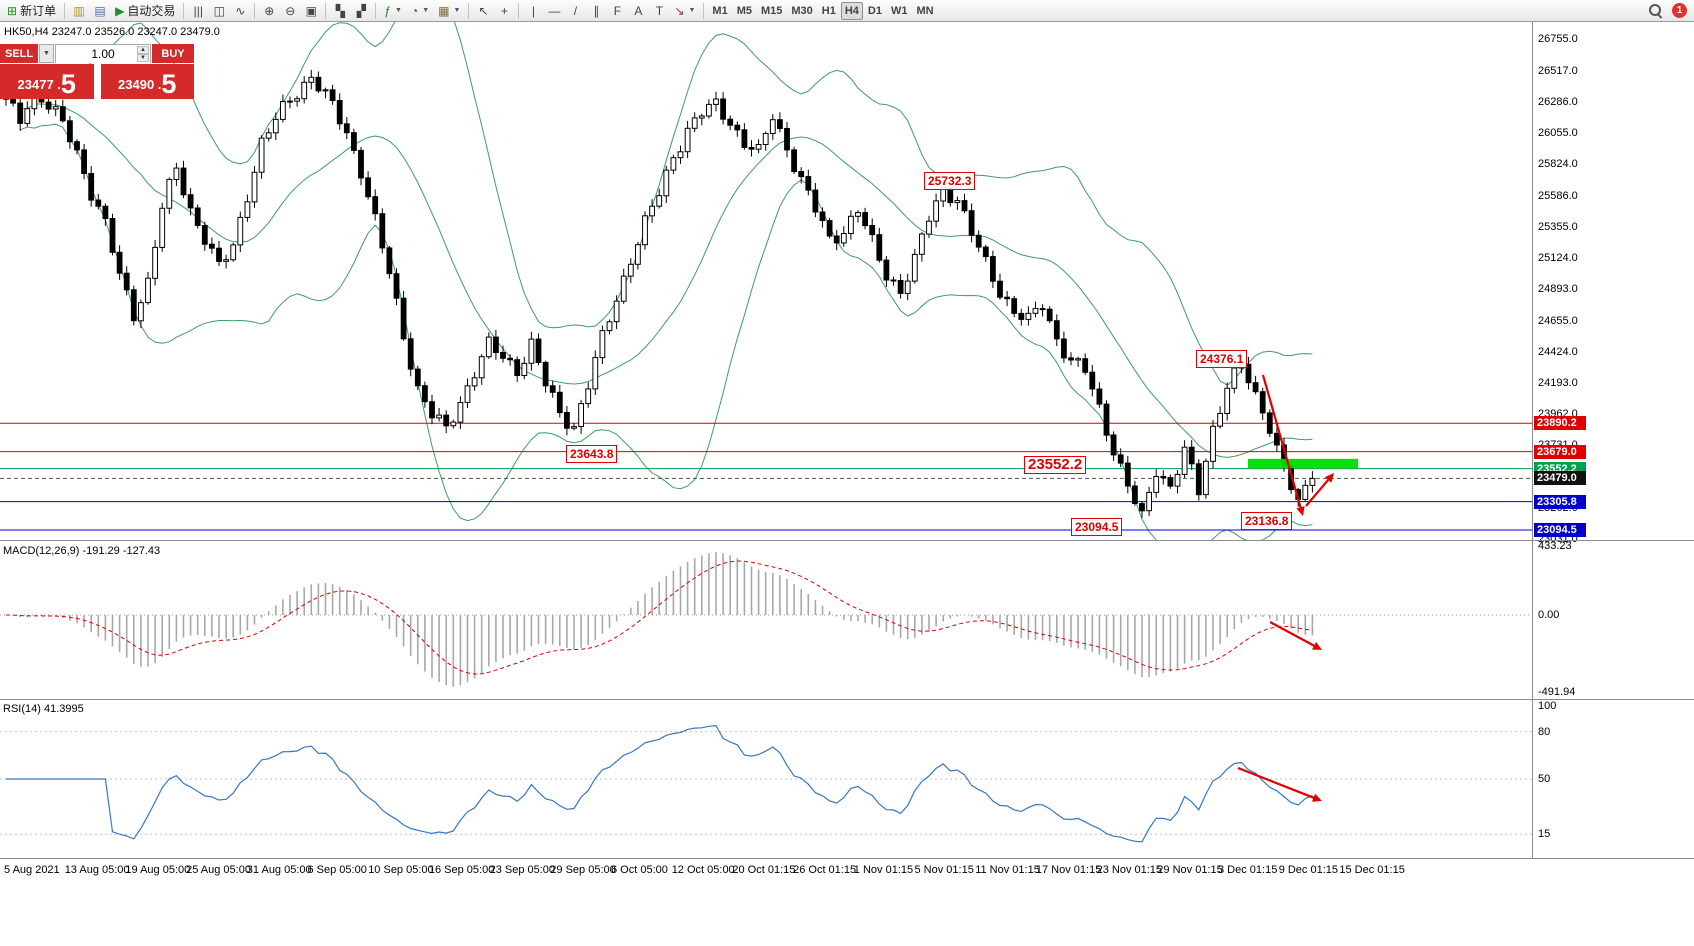  What do you see at coordinates (269, 11) in the screenshot?
I see `zoom-in-button: ⊕` at bounding box center [269, 11].